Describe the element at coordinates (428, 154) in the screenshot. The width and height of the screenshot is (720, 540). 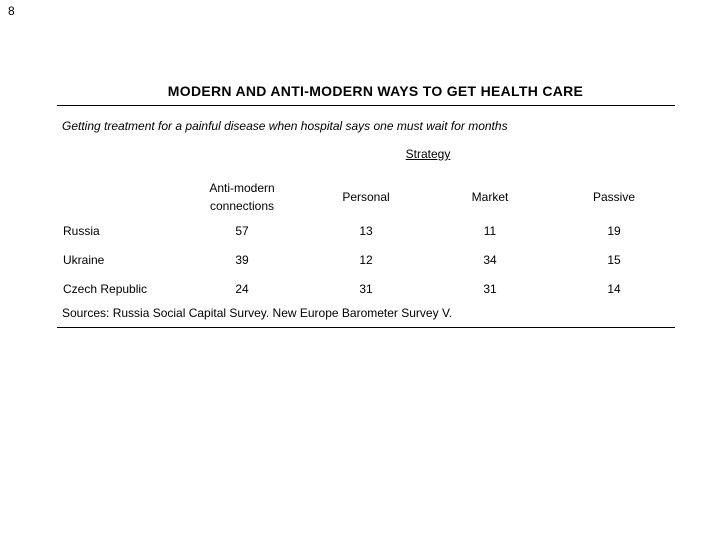
I see `strategy-group-header: Strategy` at that location.